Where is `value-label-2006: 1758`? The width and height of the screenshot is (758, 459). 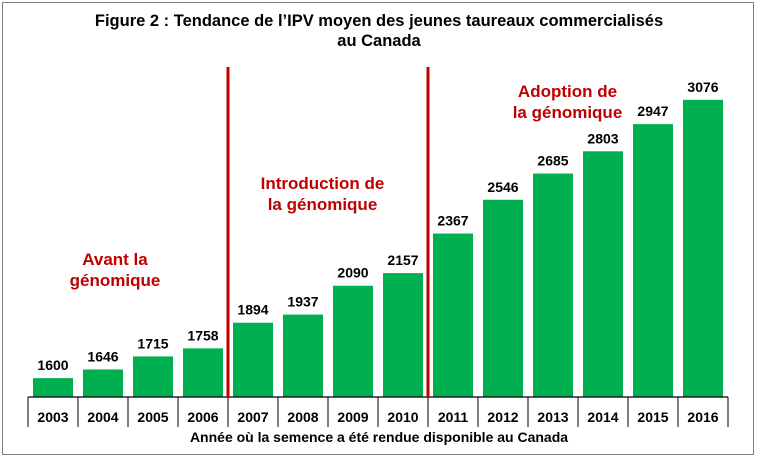
value-label-2006: 1758 is located at coordinates (202, 335).